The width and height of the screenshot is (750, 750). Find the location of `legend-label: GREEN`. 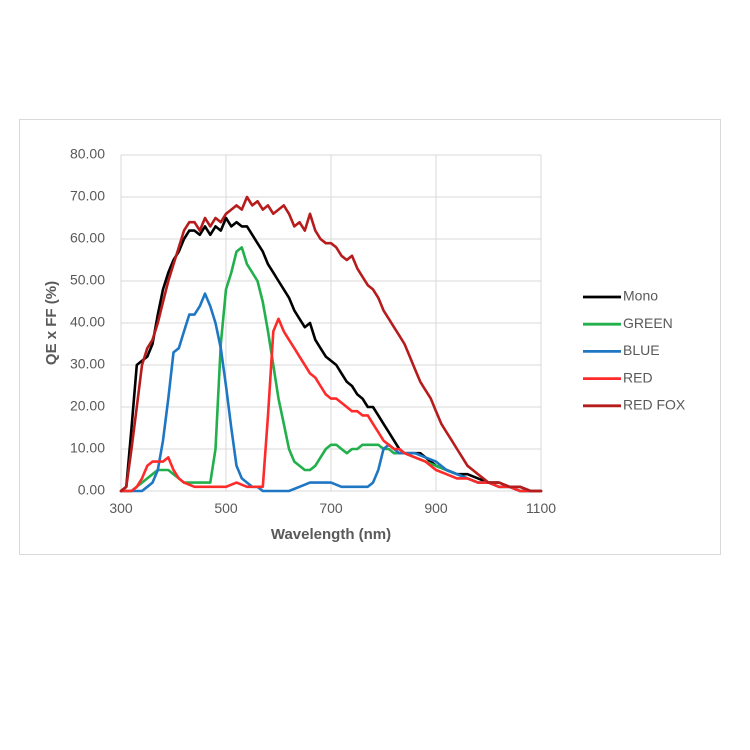

legend-label: GREEN is located at coordinates (648, 323).